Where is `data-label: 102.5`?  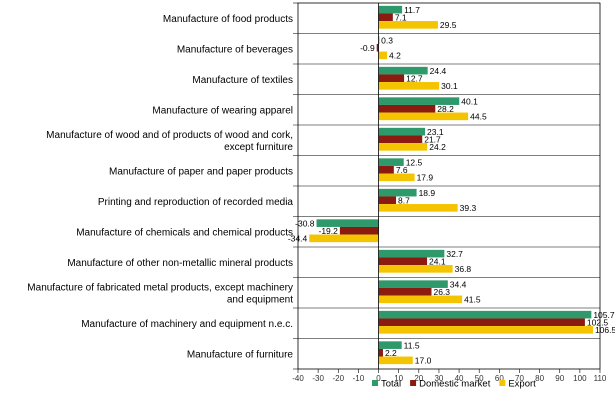
data-label: 102.5 is located at coordinates (598, 323).